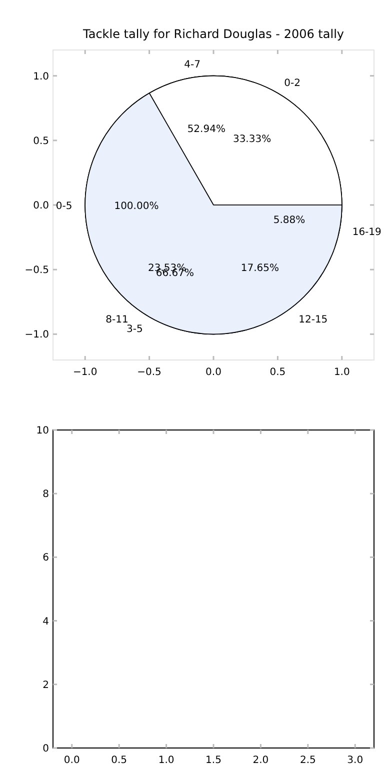 This screenshot has width=390, height=780. Describe the element at coordinates (213, 34) in the screenshot. I see `chart-title: Tackle tally for Richard Douglas - 2006 tally` at that location.